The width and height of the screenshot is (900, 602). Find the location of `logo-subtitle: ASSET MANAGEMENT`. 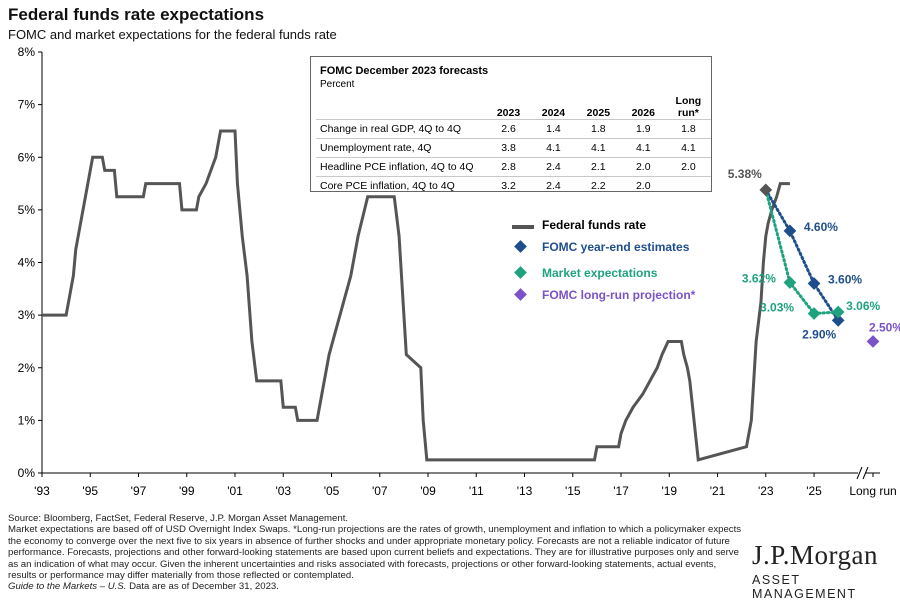

logo-subtitle: ASSET MANAGEMENT is located at coordinates (804, 587).